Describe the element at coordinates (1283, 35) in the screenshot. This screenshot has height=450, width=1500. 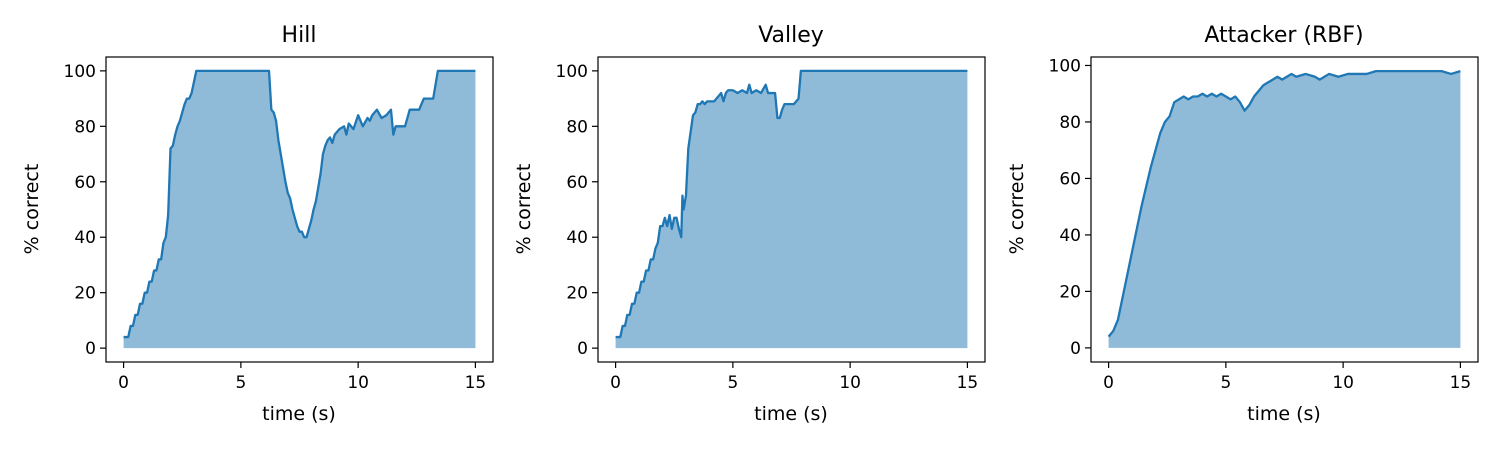
I see `panel-title: Attacker (RBF)` at that location.